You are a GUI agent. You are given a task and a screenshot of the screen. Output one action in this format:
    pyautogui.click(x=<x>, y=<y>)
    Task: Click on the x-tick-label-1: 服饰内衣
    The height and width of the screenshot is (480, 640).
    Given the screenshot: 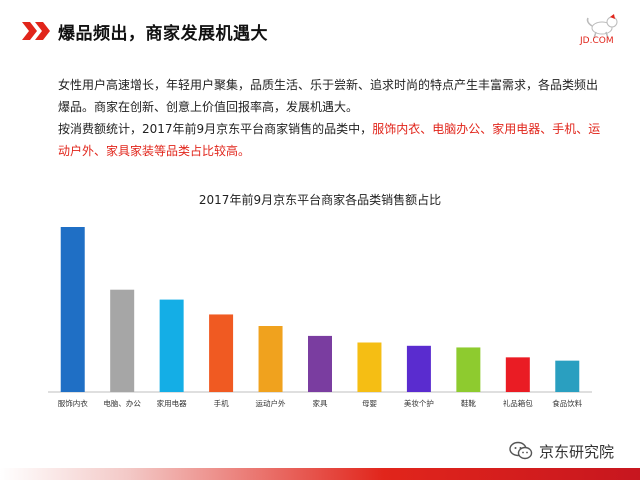 What is the action you would take?
    pyautogui.click(x=73, y=403)
    